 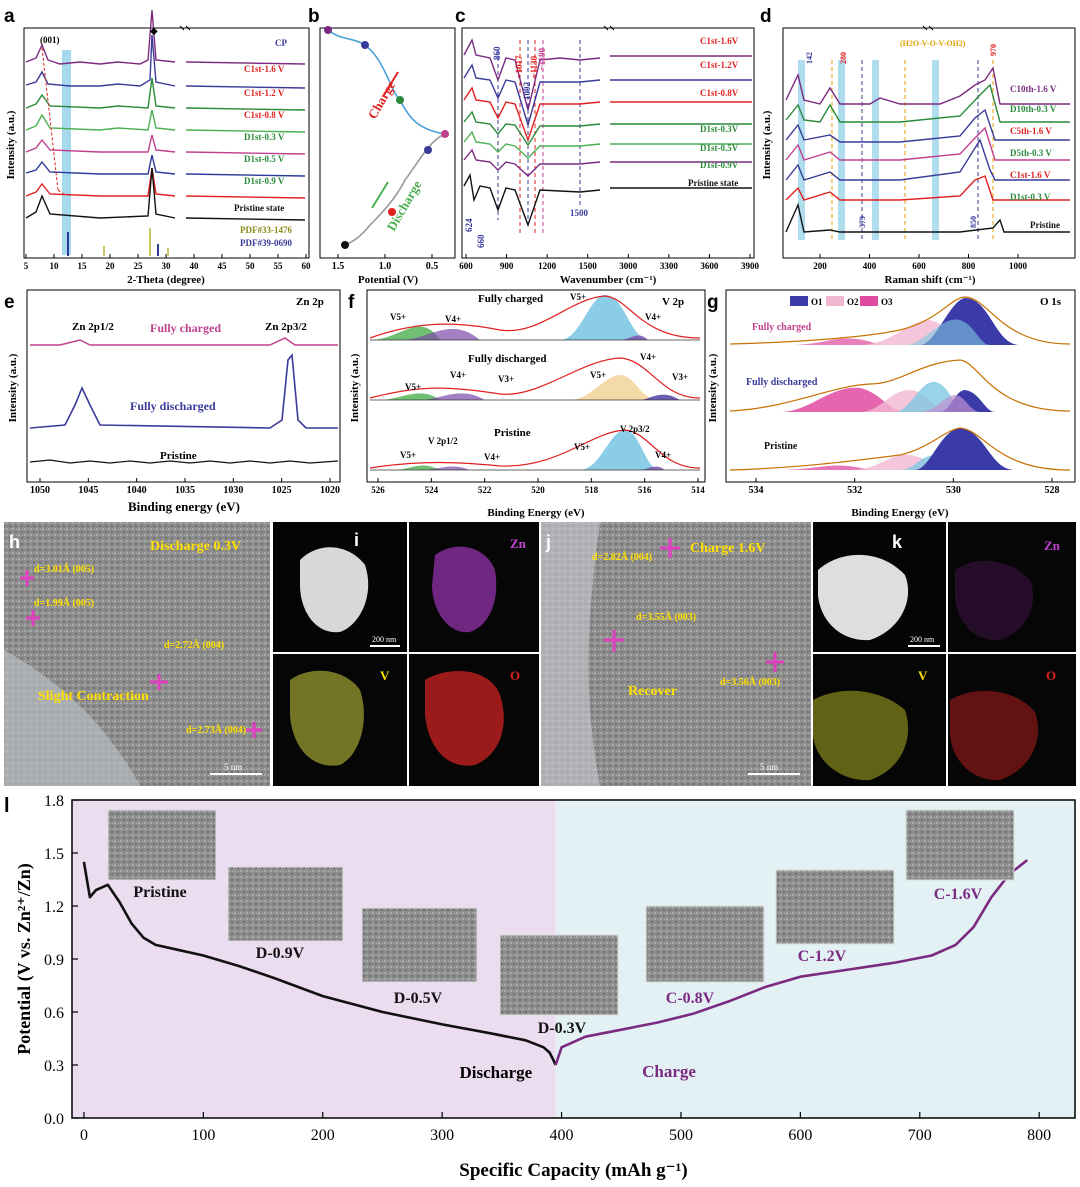 I want to click on x-tick-label: 1025, so click(x=282, y=490).